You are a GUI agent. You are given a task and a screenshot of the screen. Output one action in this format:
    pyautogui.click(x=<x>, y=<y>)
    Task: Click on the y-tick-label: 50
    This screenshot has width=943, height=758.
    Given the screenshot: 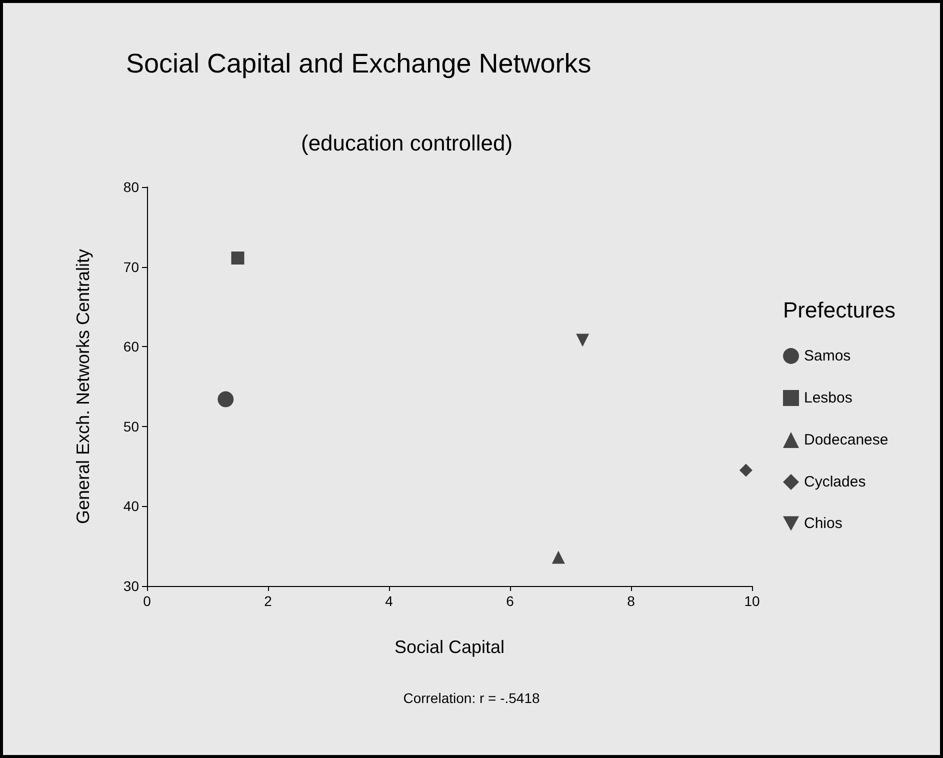 What is the action you would take?
    pyautogui.click(x=131, y=426)
    